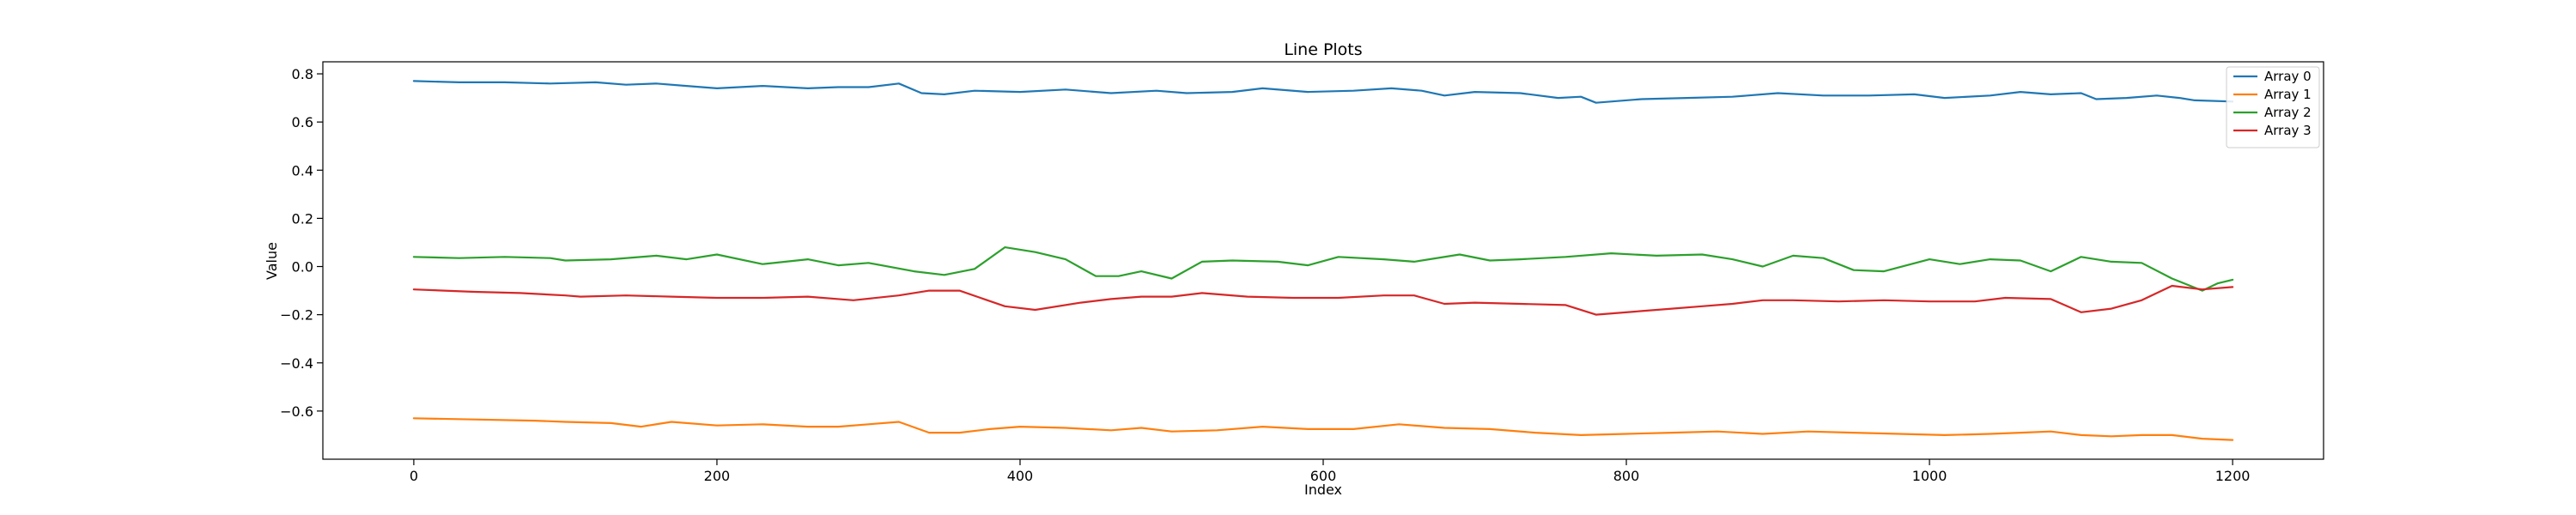 The height and width of the screenshot is (515, 2576). Describe the element at coordinates (302, 267) in the screenshot. I see `y-tick-label: 0.0` at that location.